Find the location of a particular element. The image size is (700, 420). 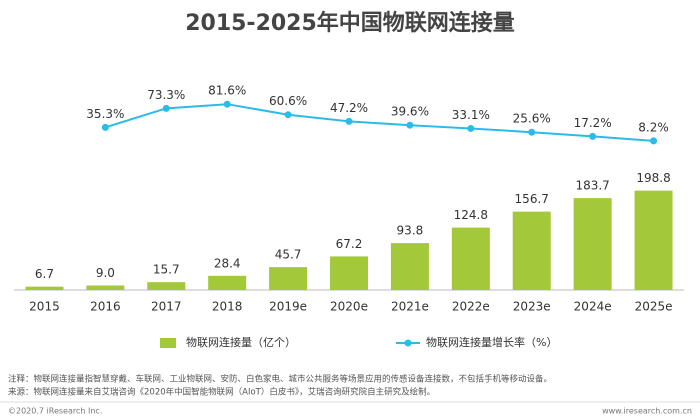

x-tick-label: 2017 is located at coordinates (166, 307).